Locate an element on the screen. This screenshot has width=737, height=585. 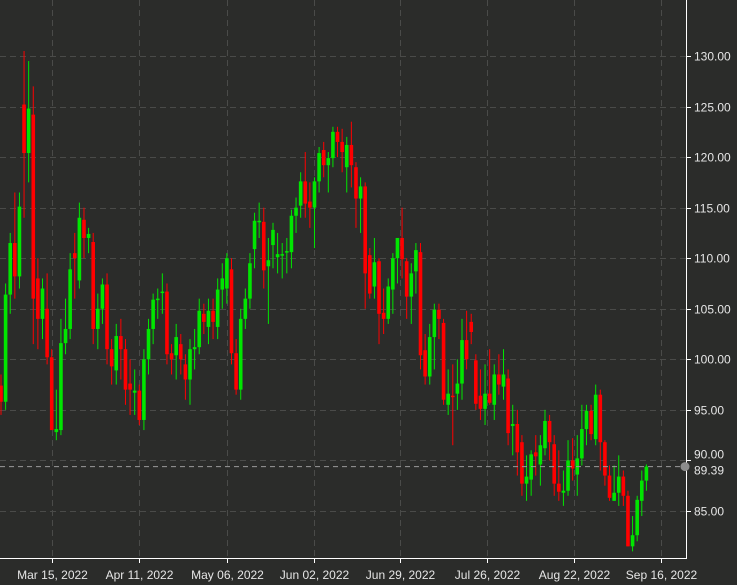
x-tick-label: Jun 29, 2022 is located at coordinates (401, 575).